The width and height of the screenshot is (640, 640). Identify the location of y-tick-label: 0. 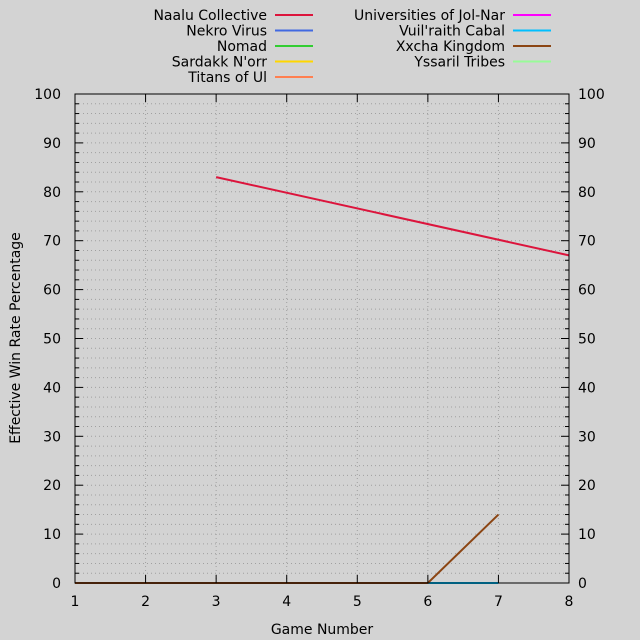
(56, 584).